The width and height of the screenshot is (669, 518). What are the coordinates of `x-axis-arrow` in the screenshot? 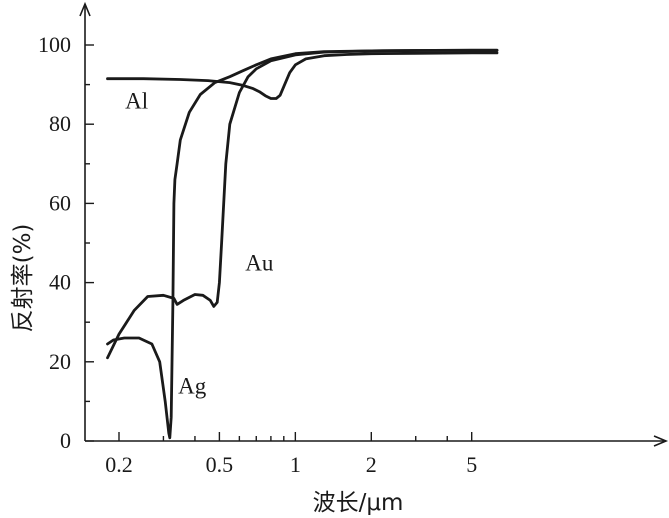 It's located at (661, 441).